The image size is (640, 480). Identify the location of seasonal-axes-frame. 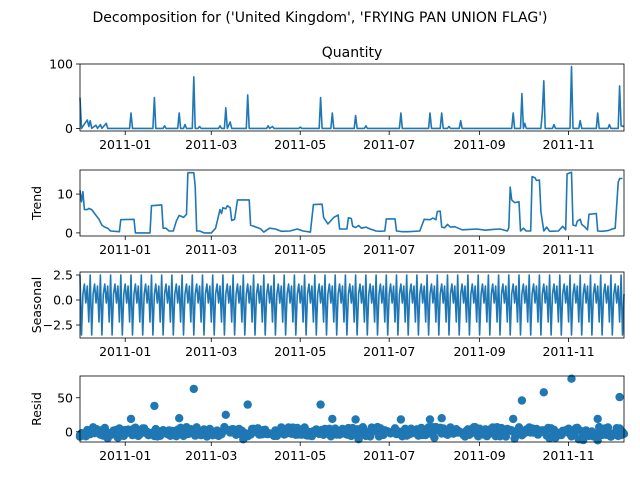
(352, 305).